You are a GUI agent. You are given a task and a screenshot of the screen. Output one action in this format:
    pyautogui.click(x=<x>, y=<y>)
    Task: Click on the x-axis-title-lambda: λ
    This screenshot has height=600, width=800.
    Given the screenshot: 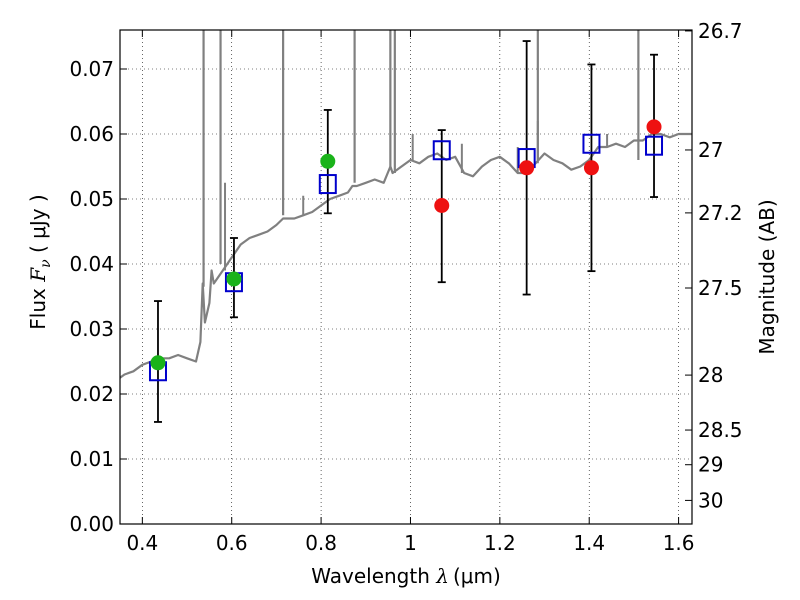 What is the action you would take?
    pyautogui.click(x=442, y=576)
    